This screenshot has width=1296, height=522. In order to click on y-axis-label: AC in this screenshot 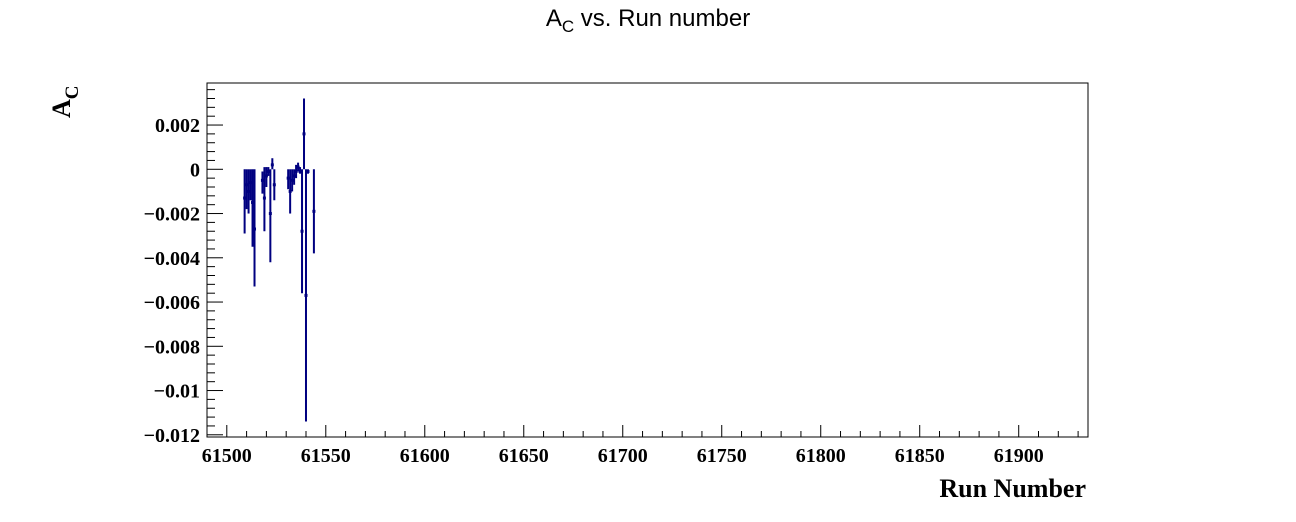, I will do `click(65, 101)`.